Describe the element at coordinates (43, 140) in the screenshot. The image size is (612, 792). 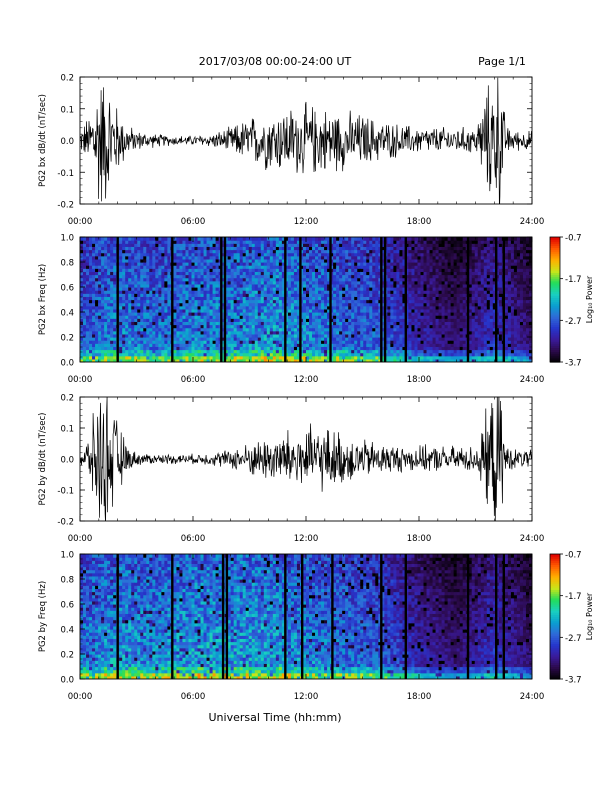
I see `y-axis-label: PG2 bx dB/dt (nT/sec)` at that location.